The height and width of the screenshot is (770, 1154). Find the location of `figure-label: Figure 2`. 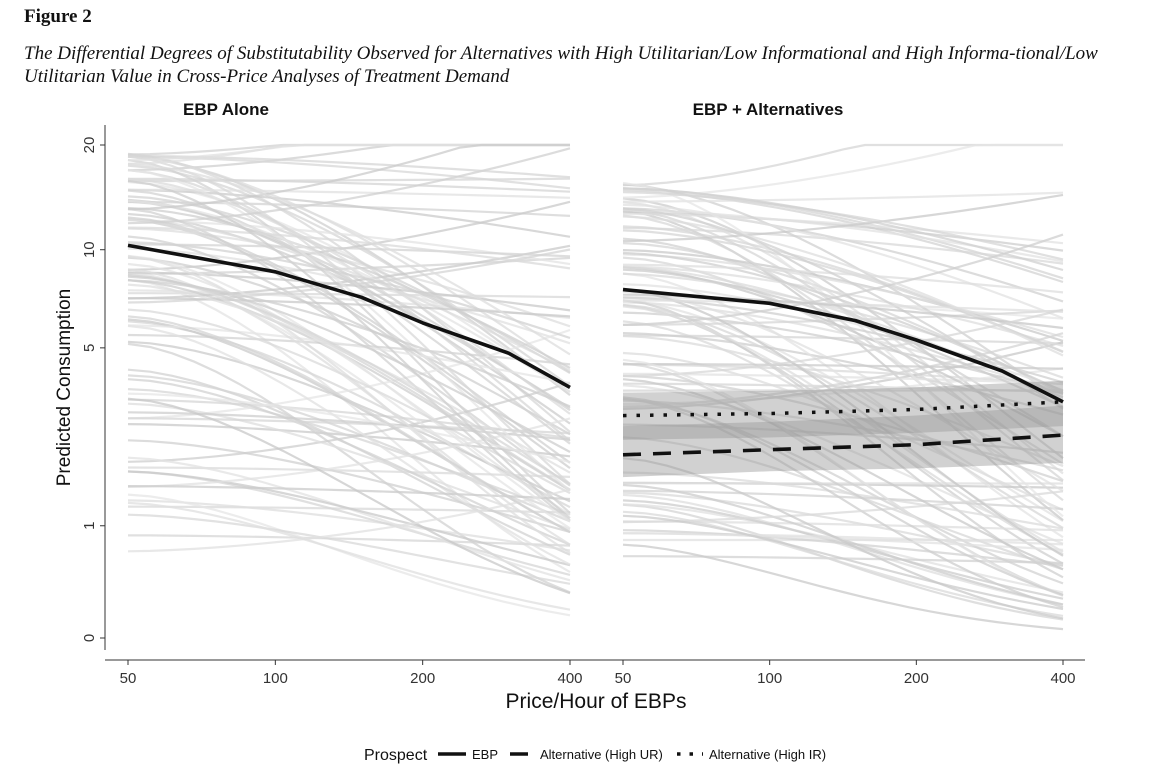

figure-label: Figure 2 is located at coordinates (58, 16).